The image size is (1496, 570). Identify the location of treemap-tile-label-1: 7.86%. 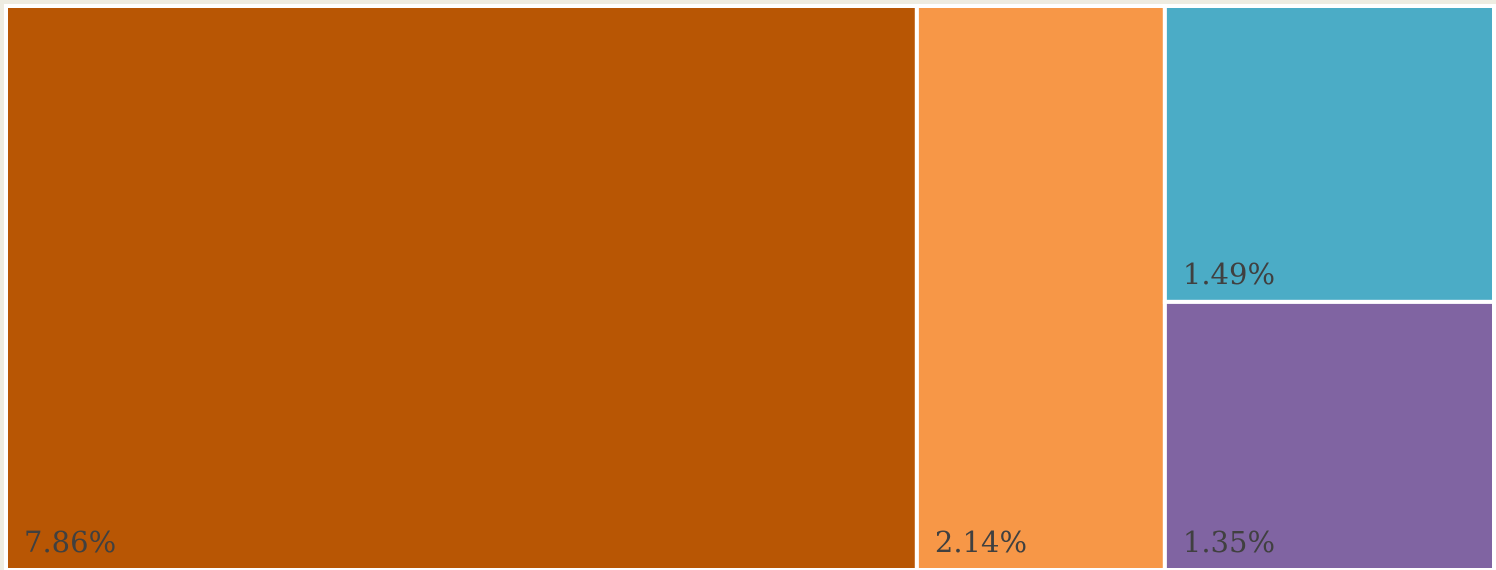
(70, 542).